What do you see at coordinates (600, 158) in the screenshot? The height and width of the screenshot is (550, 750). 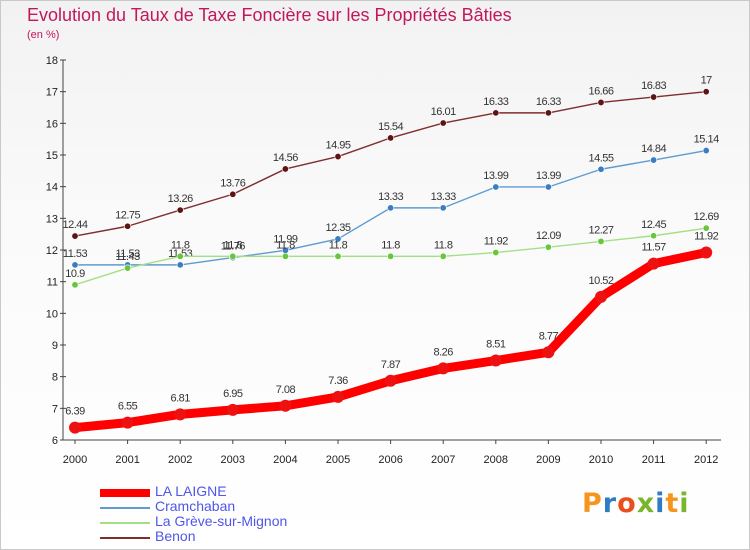 I see `data-label: 14.55` at bounding box center [600, 158].